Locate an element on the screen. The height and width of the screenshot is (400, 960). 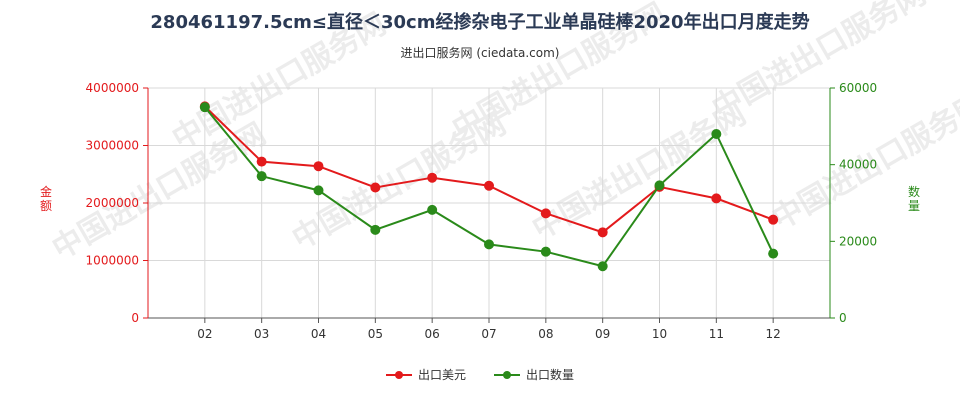
y-left-tick-label: 0 is located at coordinates (135, 318).